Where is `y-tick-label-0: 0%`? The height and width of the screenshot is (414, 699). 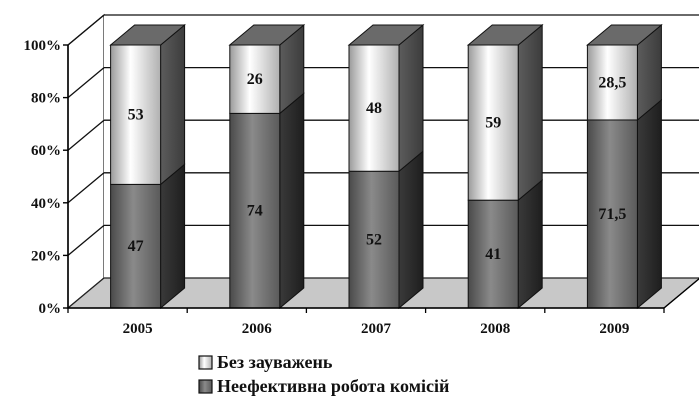
y-tick-label-0: 0% is located at coordinates (50, 309).